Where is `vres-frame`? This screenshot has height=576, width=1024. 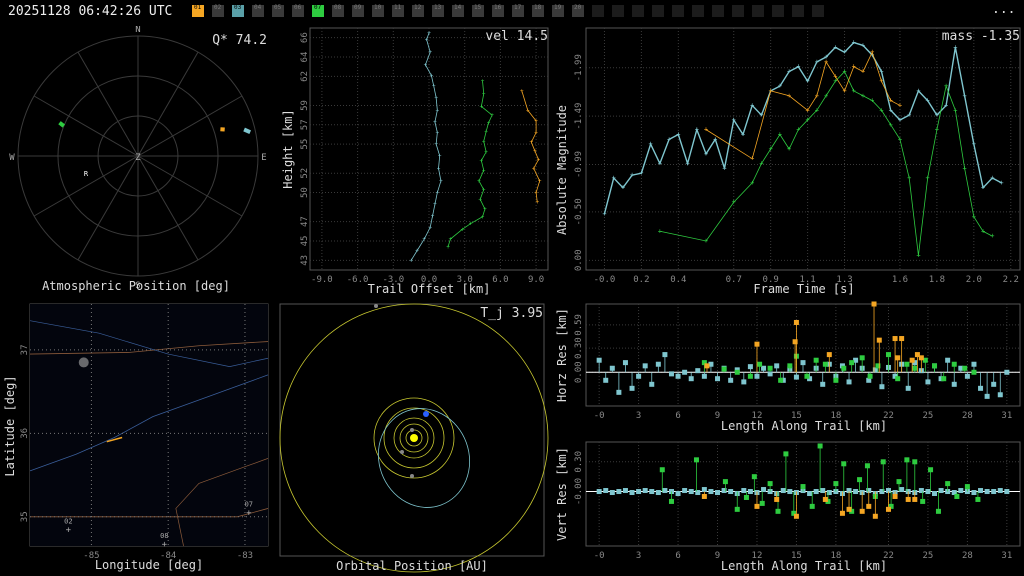 vres-frame is located at coordinates (803, 494).